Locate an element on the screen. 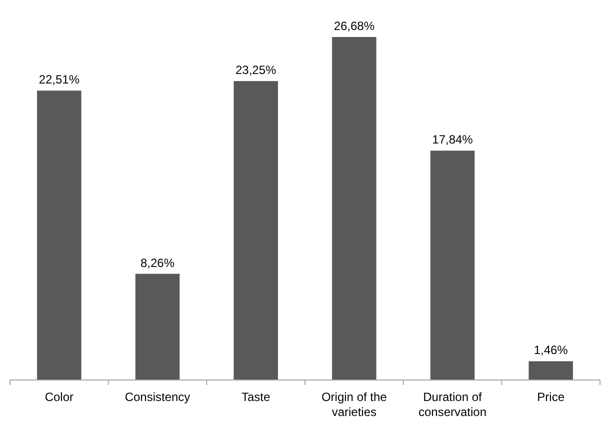  data-label: 26,68% is located at coordinates (354, 26).